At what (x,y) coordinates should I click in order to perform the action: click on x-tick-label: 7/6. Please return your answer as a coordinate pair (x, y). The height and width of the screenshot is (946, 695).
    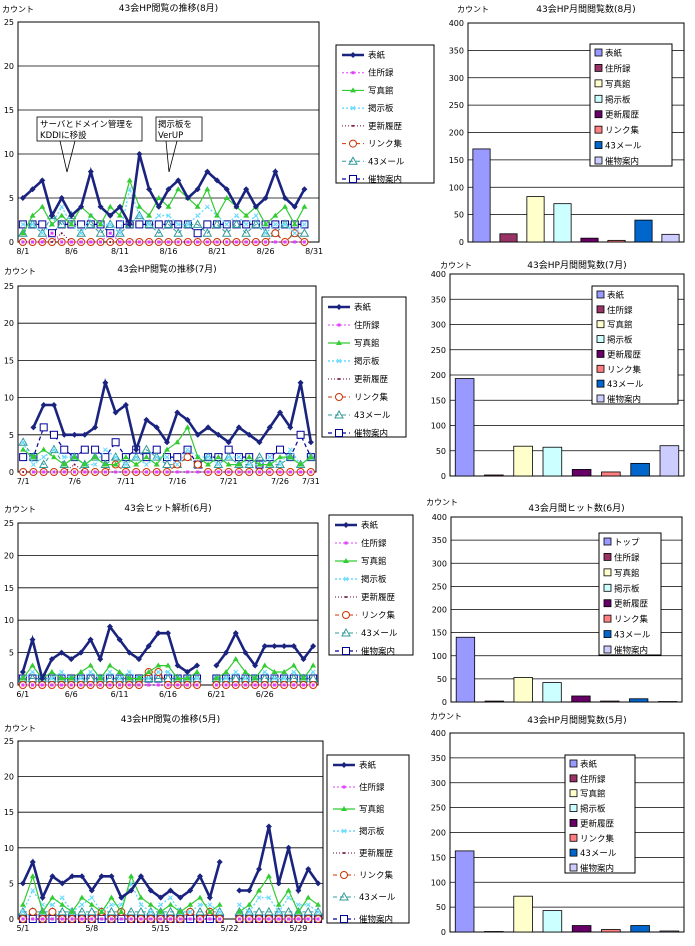
    Looking at the image, I should click on (74, 481).